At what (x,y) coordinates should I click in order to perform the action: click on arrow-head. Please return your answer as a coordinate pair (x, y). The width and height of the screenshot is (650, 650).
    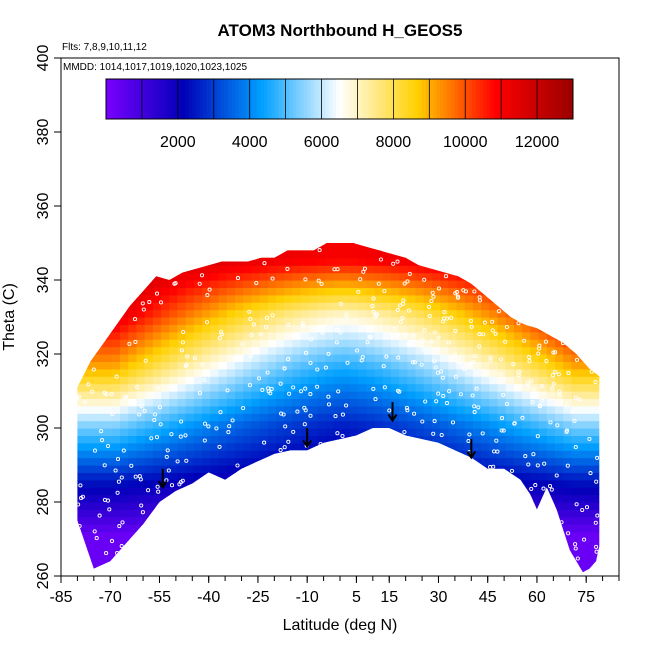
    Looking at the image, I should click on (392, 418).